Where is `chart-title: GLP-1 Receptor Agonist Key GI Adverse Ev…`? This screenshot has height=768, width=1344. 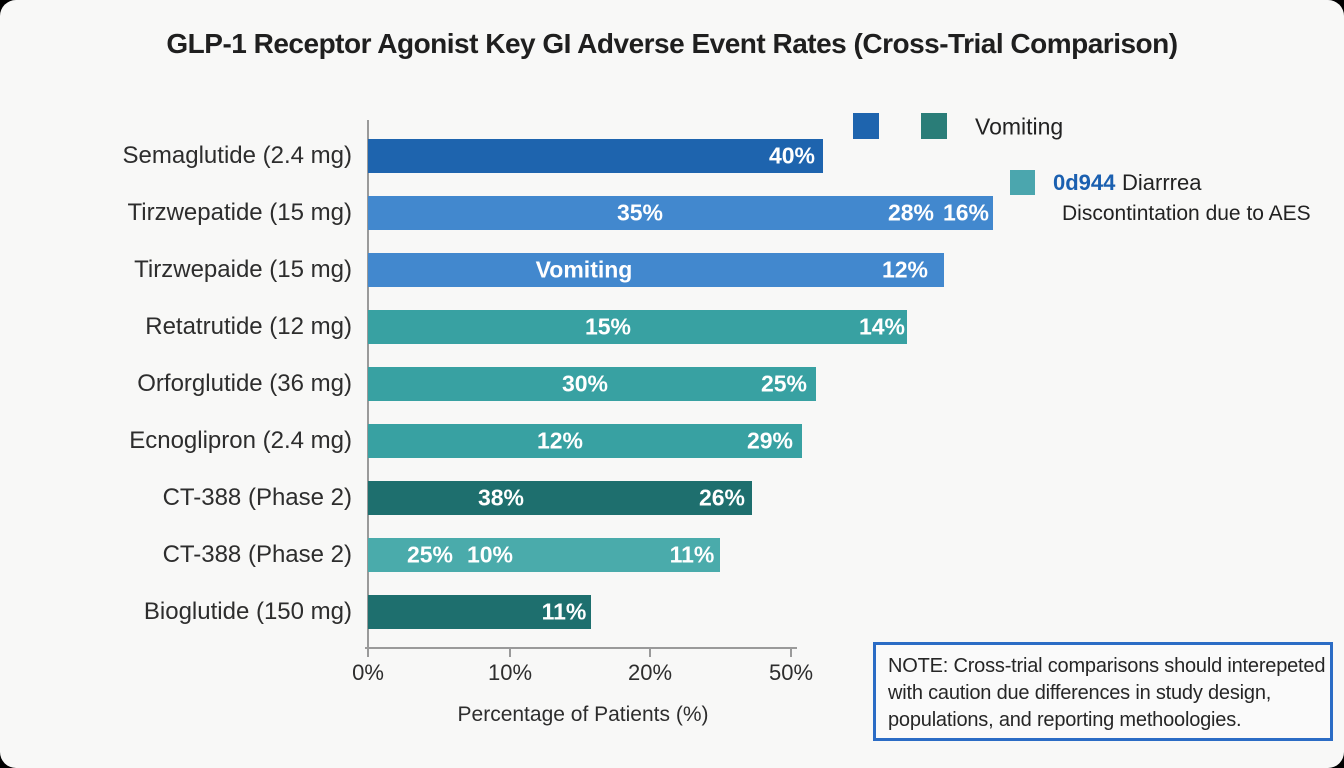
chart-title: GLP-1 Receptor Agonist Key GI Adverse Ev… is located at coordinates (672, 43).